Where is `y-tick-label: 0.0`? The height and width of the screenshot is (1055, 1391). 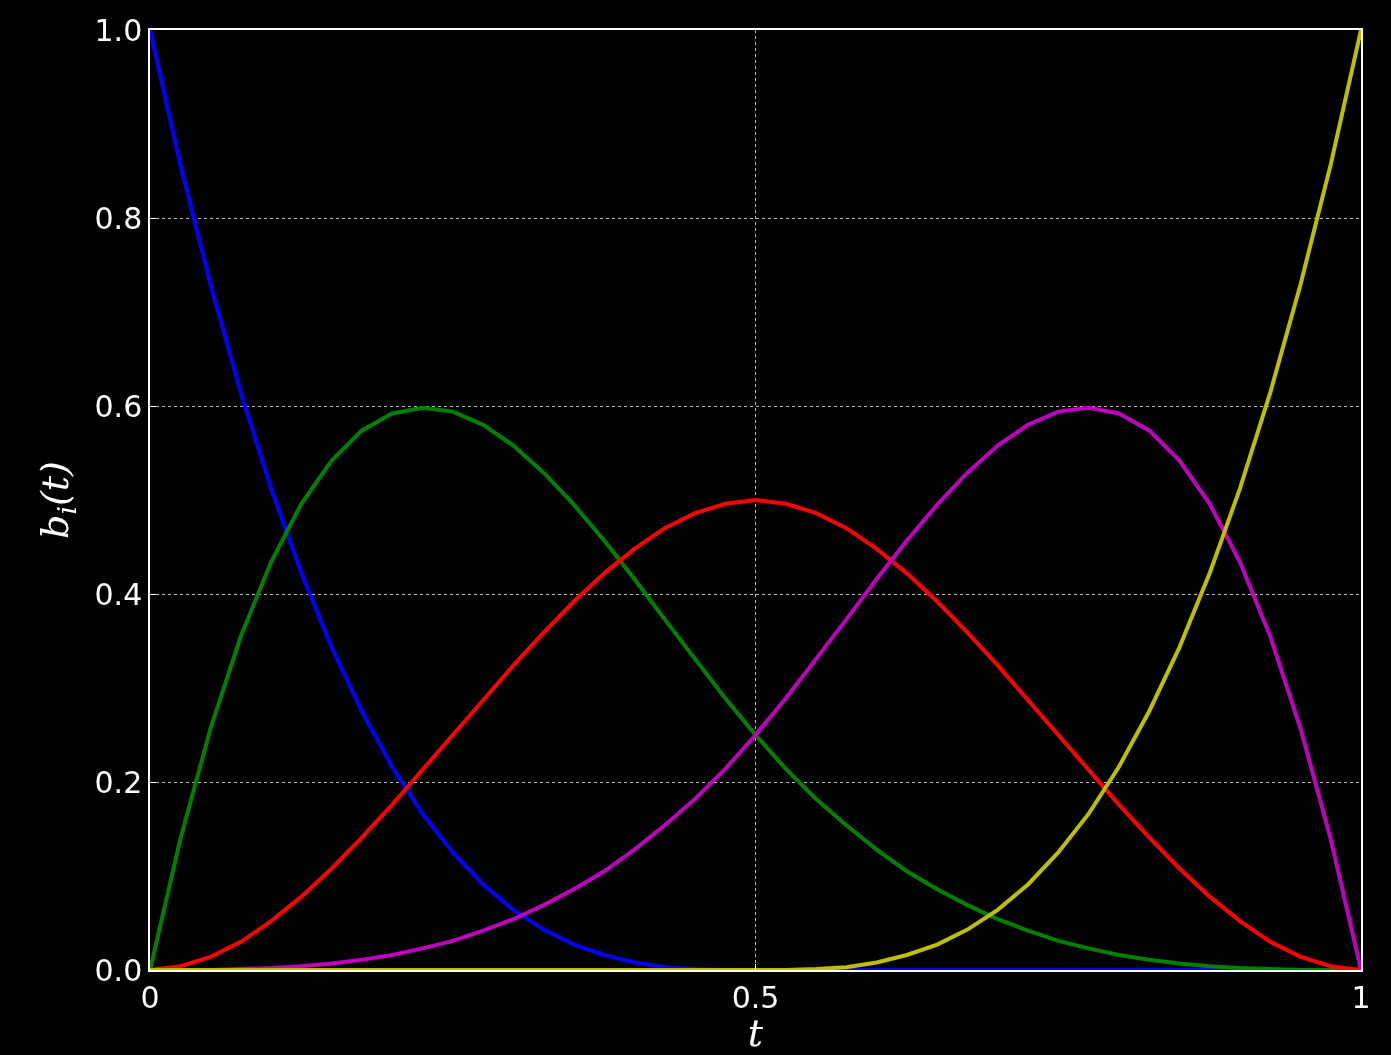
y-tick-label: 0.0 is located at coordinates (118, 970).